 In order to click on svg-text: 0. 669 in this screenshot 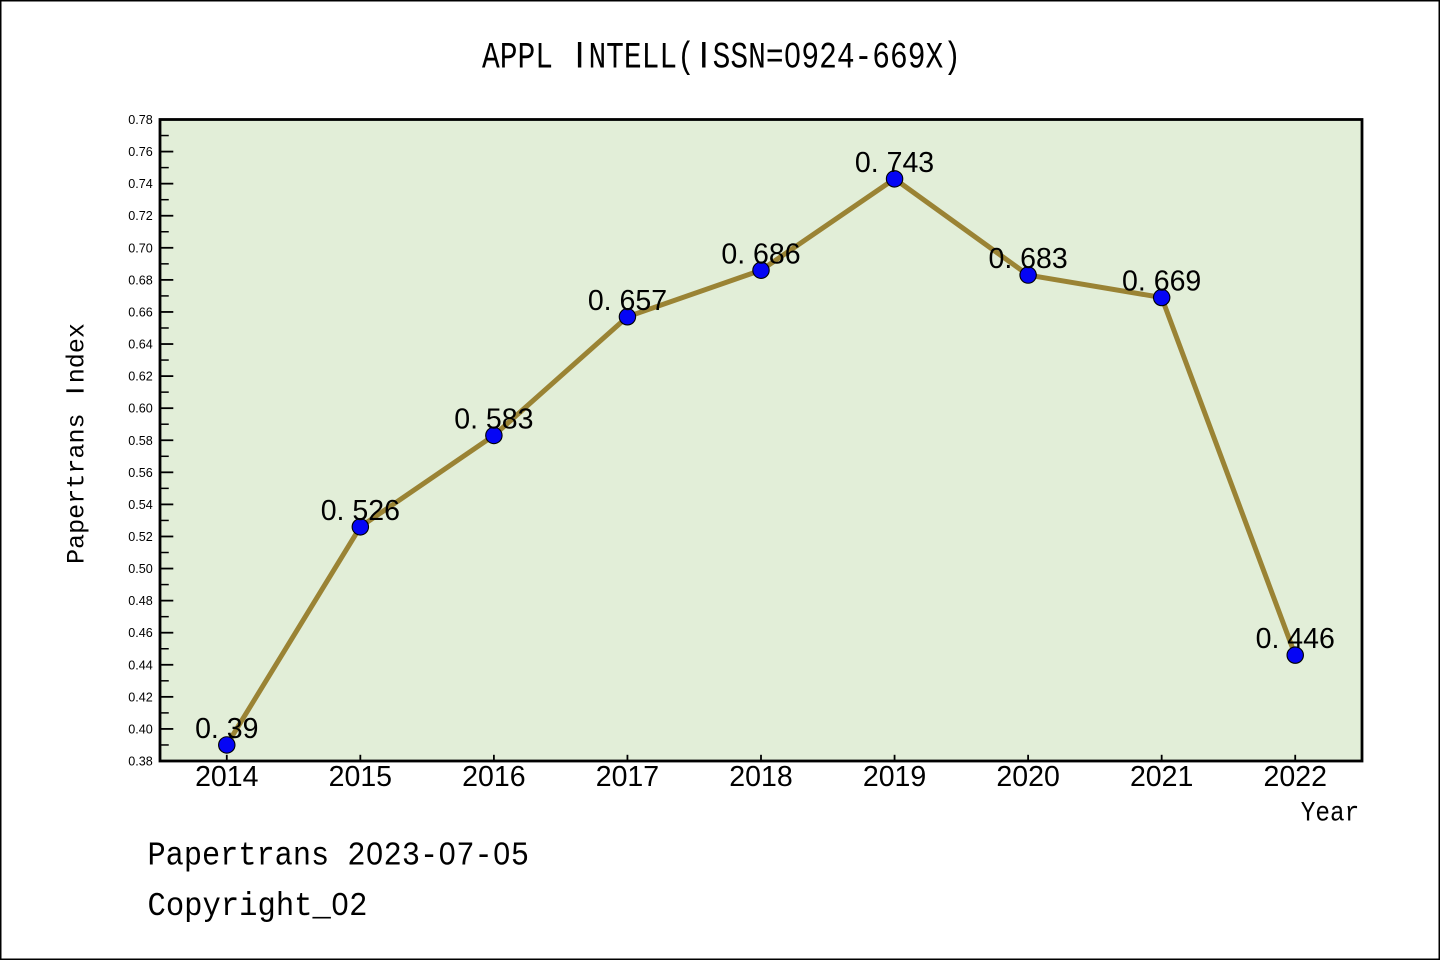, I will do `click(1161, 282)`.